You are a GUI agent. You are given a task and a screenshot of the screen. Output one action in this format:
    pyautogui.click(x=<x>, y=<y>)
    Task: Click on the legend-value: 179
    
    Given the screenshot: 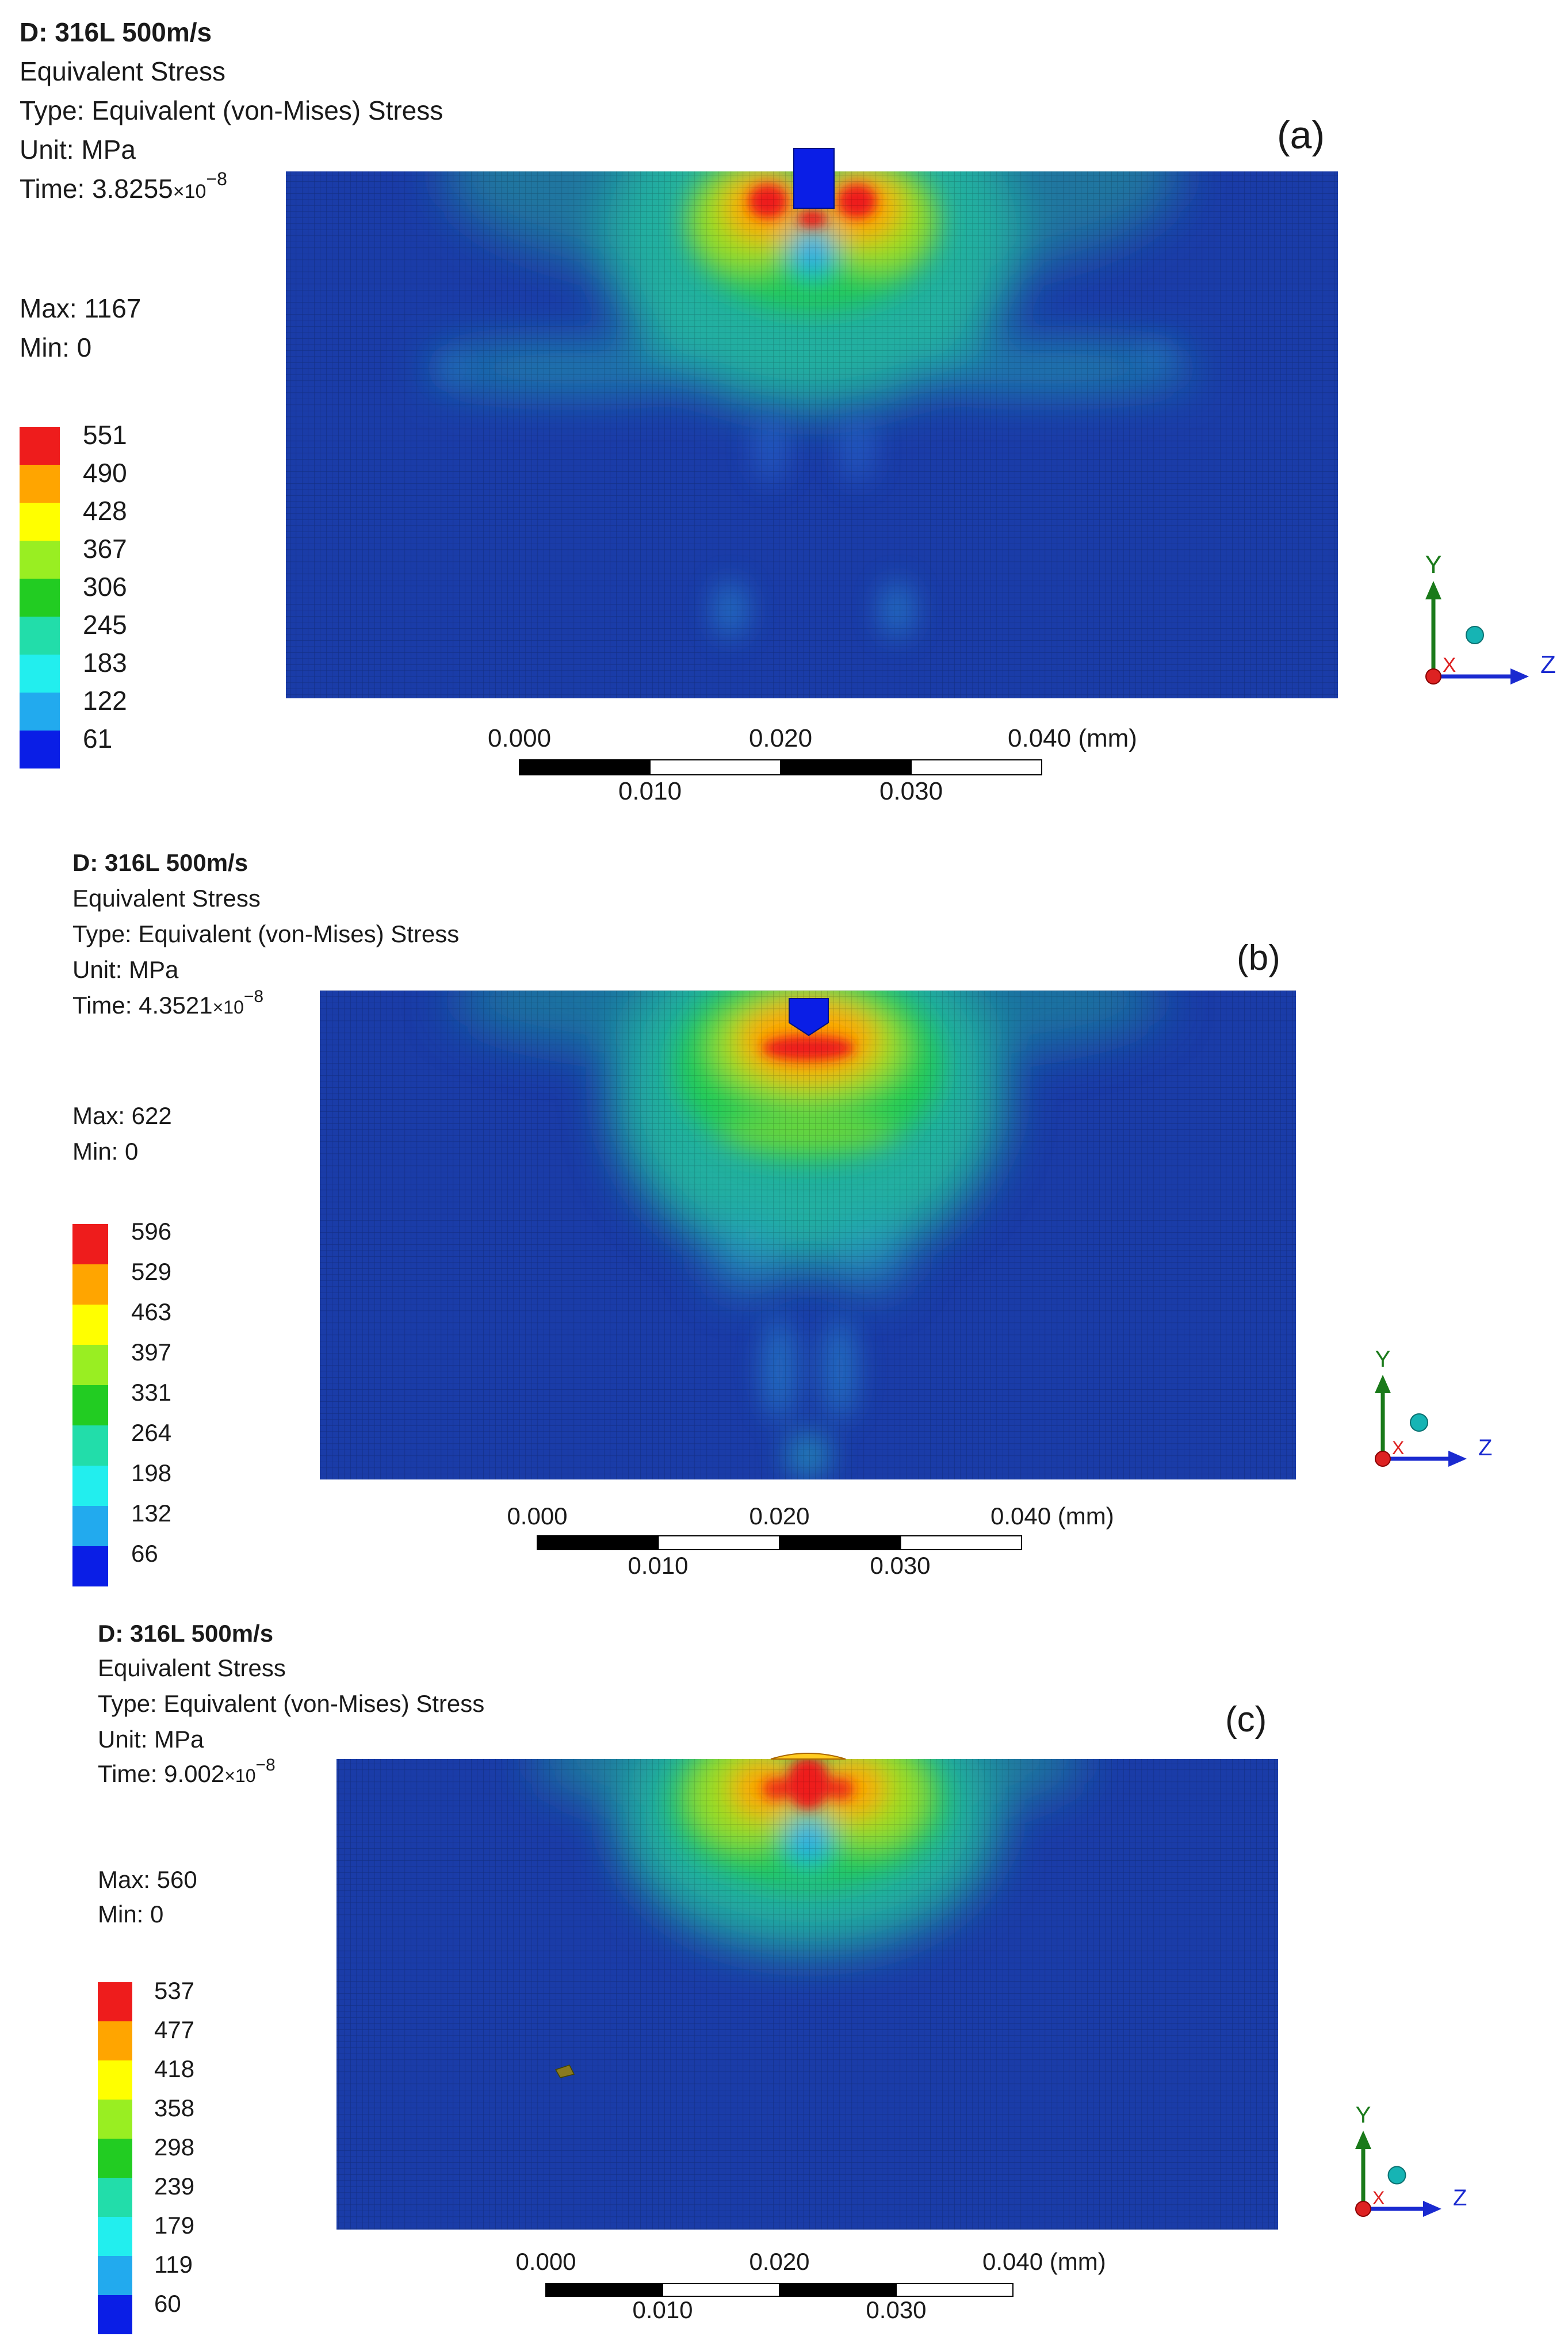 What is the action you would take?
    pyautogui.click(x=174, y=2225)
    